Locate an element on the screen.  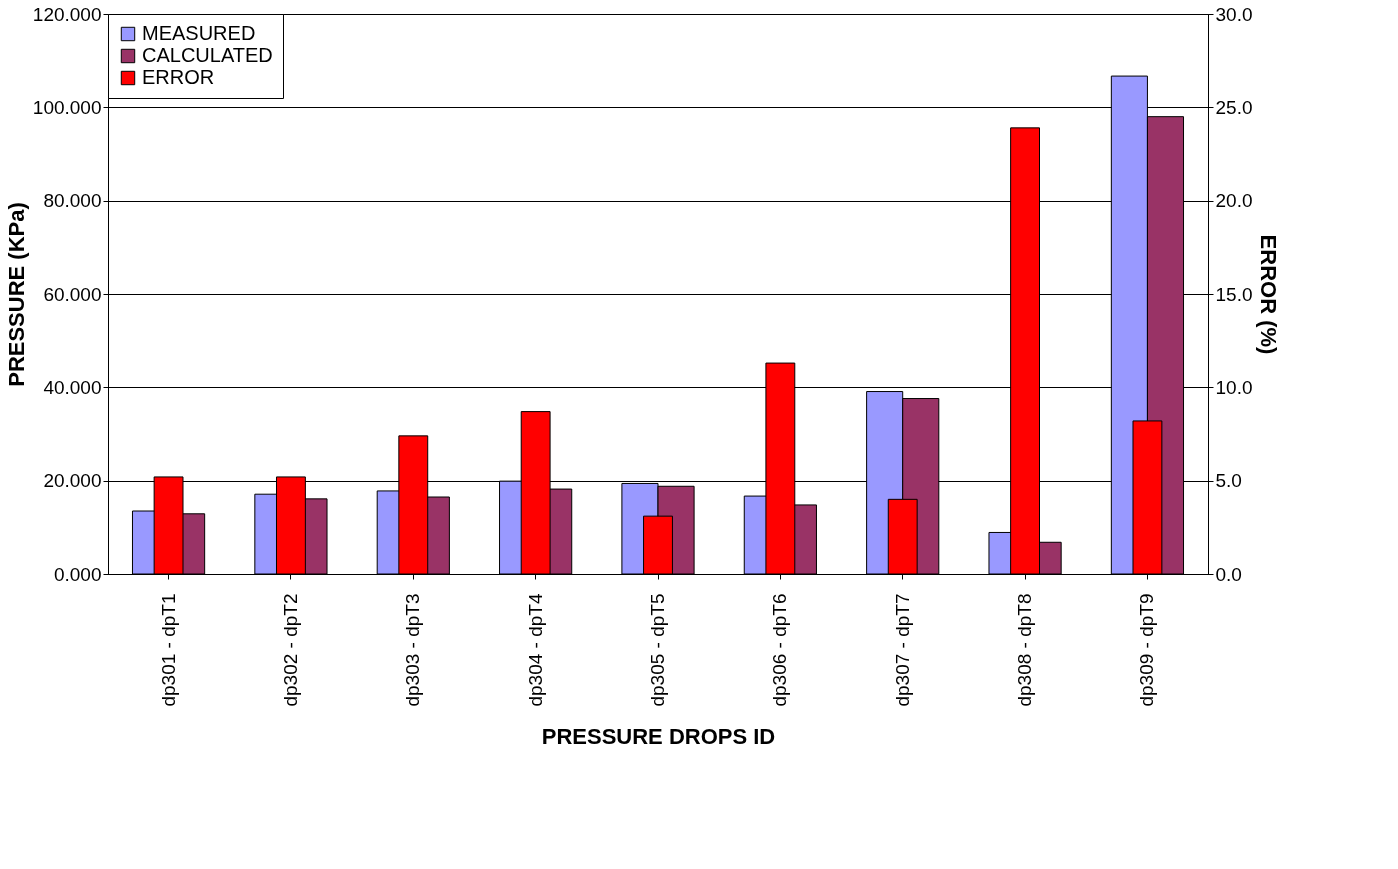
y2-tick-label: 25.0 is located at coordinates (1234, 107).